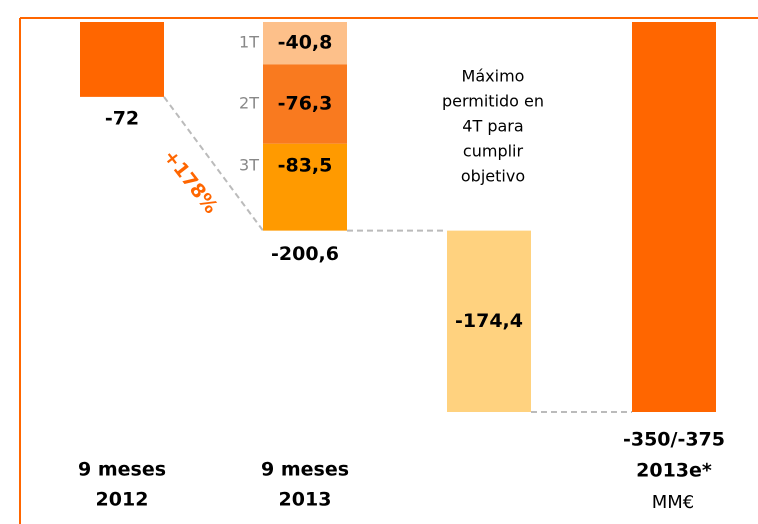 Image resolution: width=758 pixels, height=524 pixels. Describe the element at coordinates (305, 500) in the screenshot. I see `category-label: 2013` at that location.